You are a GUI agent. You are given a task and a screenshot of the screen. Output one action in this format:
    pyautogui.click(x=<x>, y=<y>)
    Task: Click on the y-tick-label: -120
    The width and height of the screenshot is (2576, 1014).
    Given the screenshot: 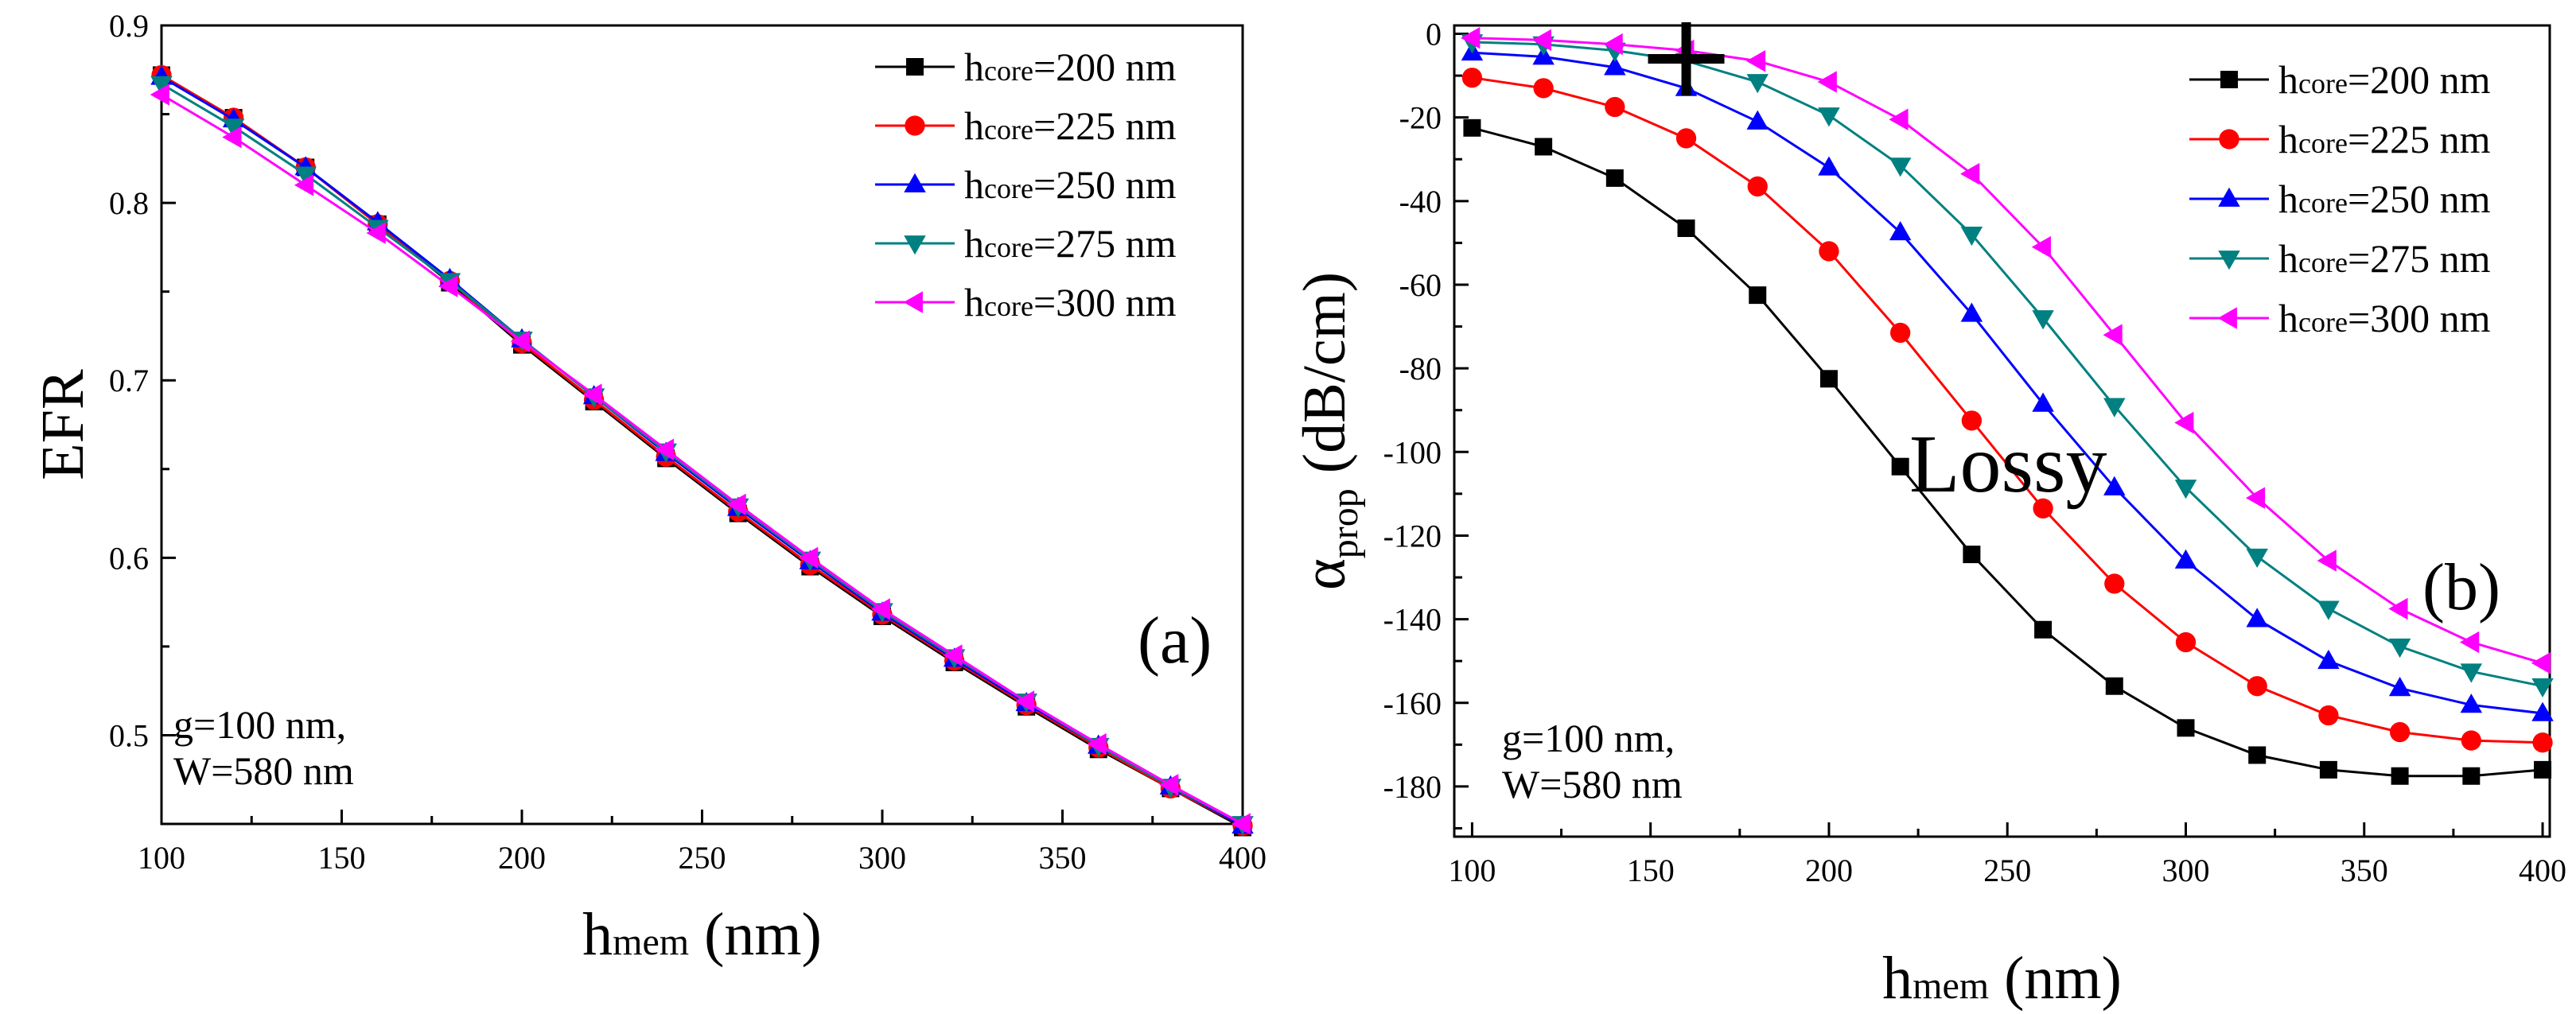 What is the action you would take?
    pyautogui.click(x=1413, y=536)
    